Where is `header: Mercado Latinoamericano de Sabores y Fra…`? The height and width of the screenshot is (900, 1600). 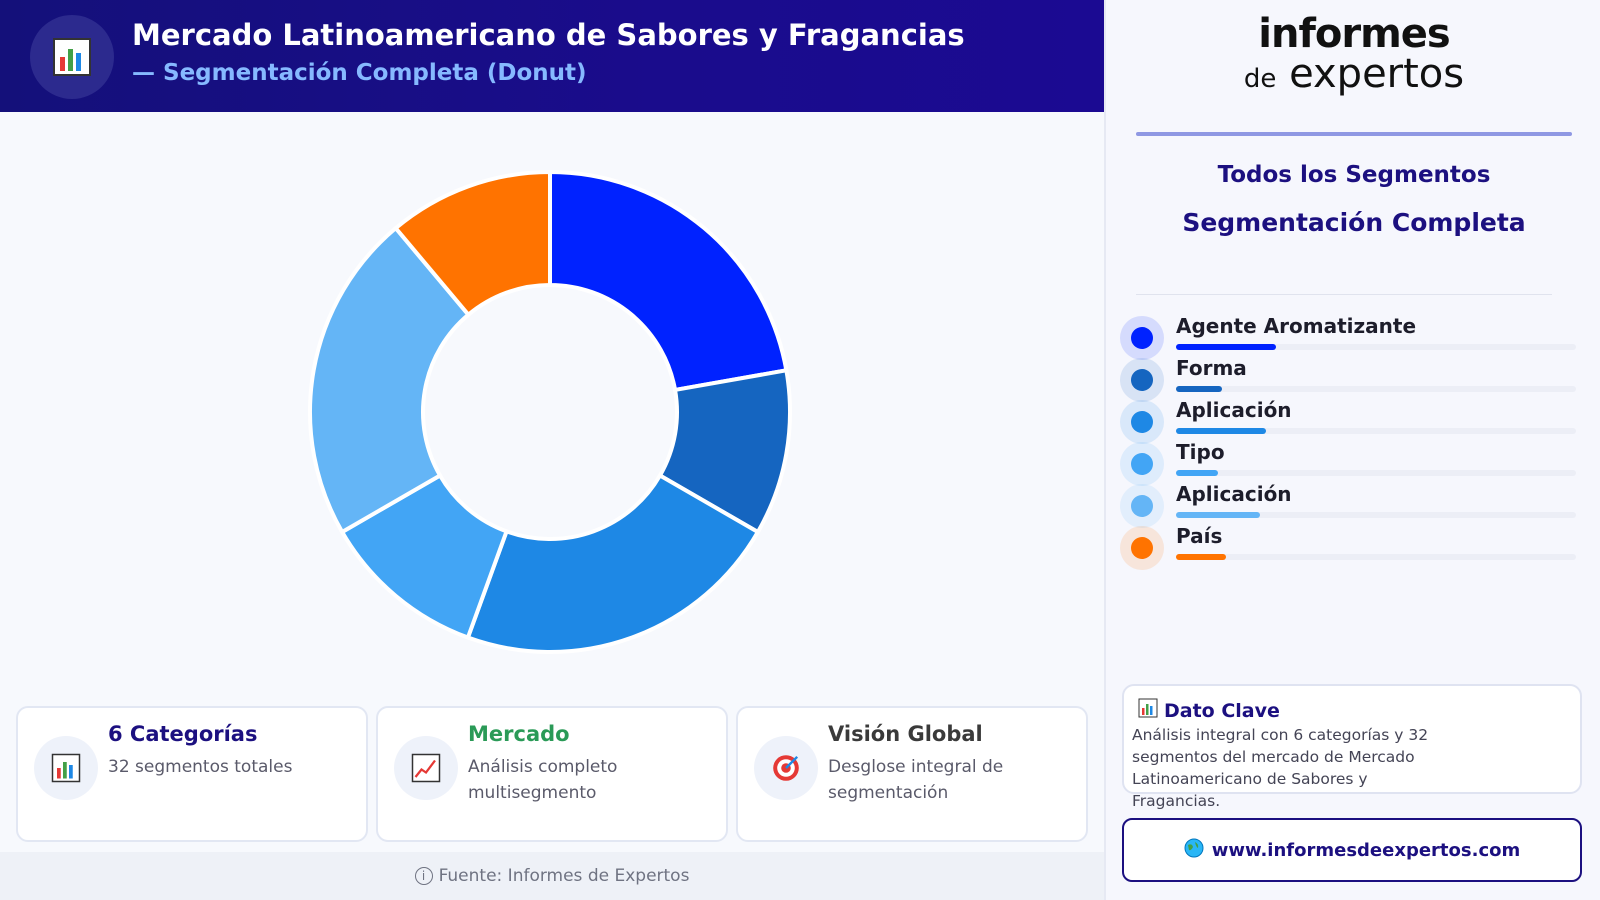
header: Mercado Latinoamericano de Sabores y Fra… is located at coordinates (552, 56).